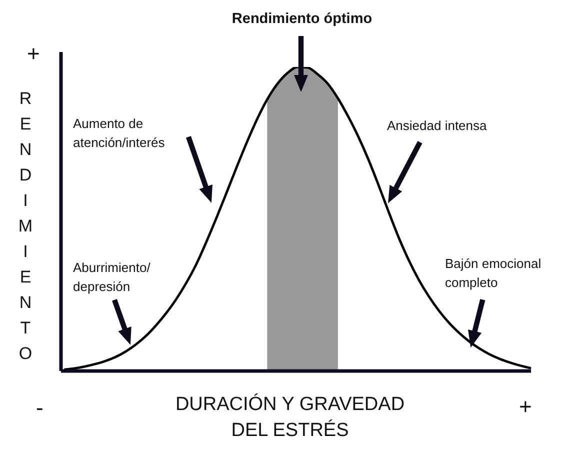 Image resolution: width=584 pixels, height=458 pixels. I want to click on text: Rendimiento óptimo, so click(302, 19).